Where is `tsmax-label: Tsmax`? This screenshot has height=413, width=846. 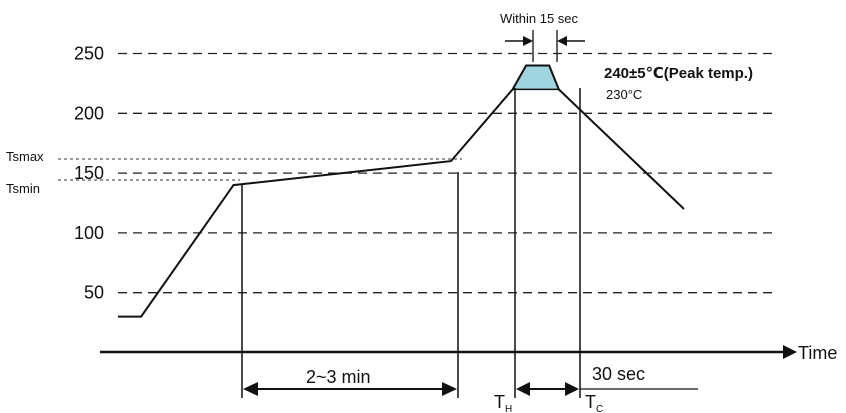 tsmax-label: Tsmax is located at coordinates (25, 156).